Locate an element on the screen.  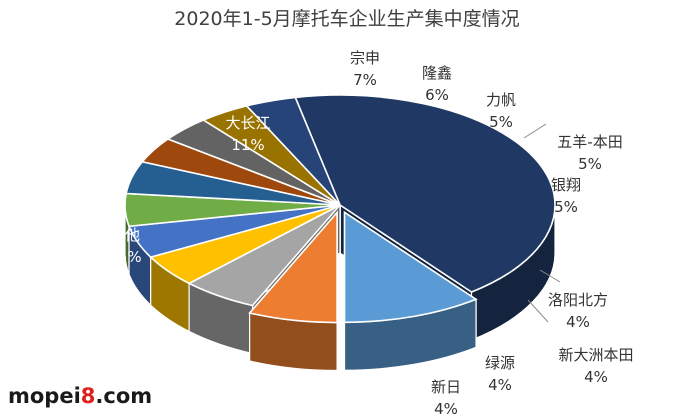
watermark-prefix: mopei is located at coordinates (44, 396).